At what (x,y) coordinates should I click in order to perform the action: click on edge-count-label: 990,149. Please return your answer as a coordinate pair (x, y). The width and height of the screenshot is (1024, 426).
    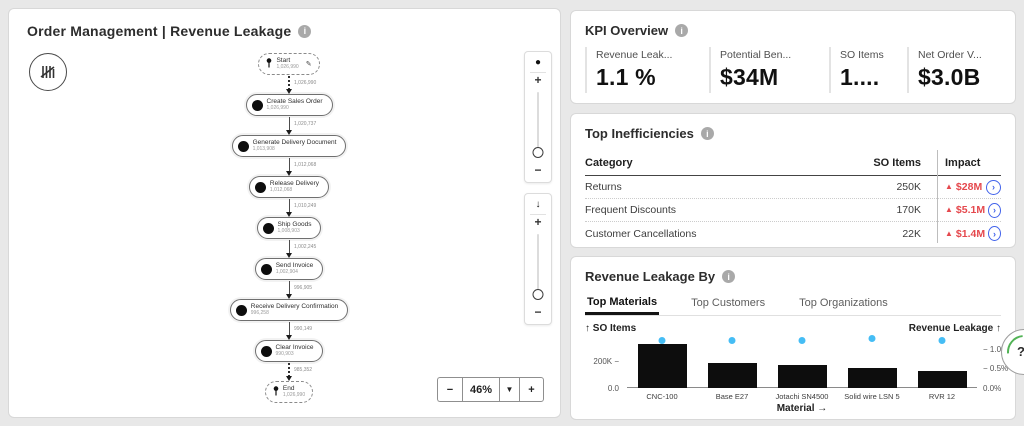
    Looking at the image, I should click on (303, 328).